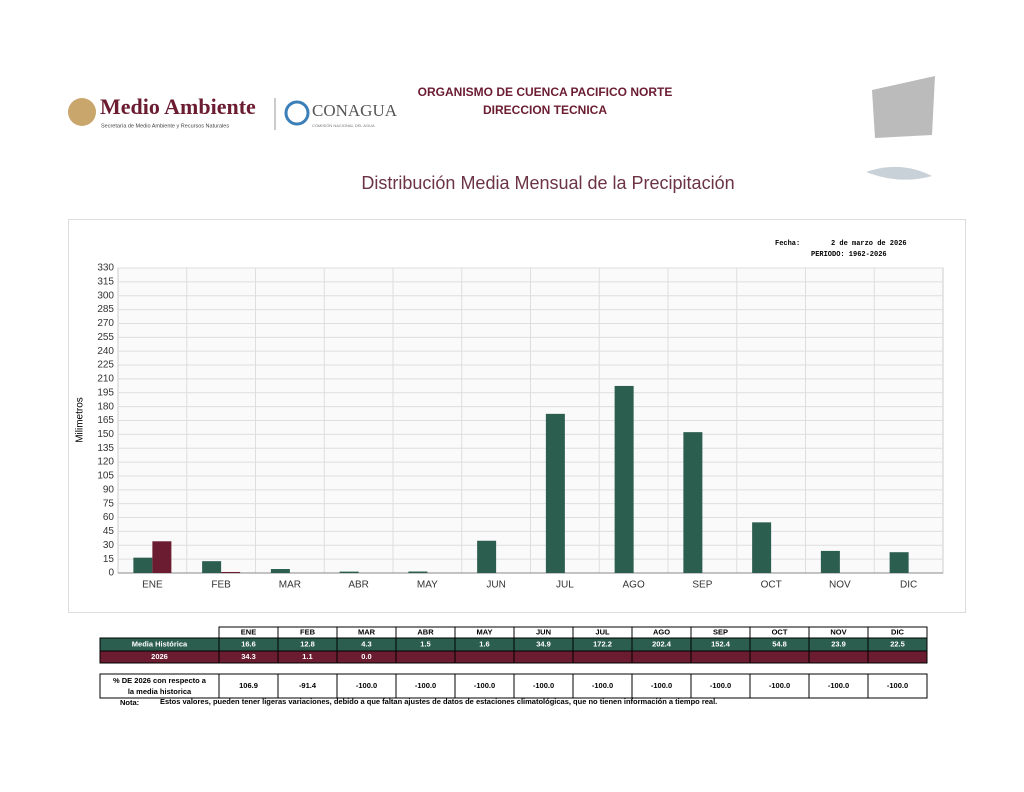 This screenshot has width=1024, height=792. I want to click on x-tick-label: AGO, so click(634, 585).